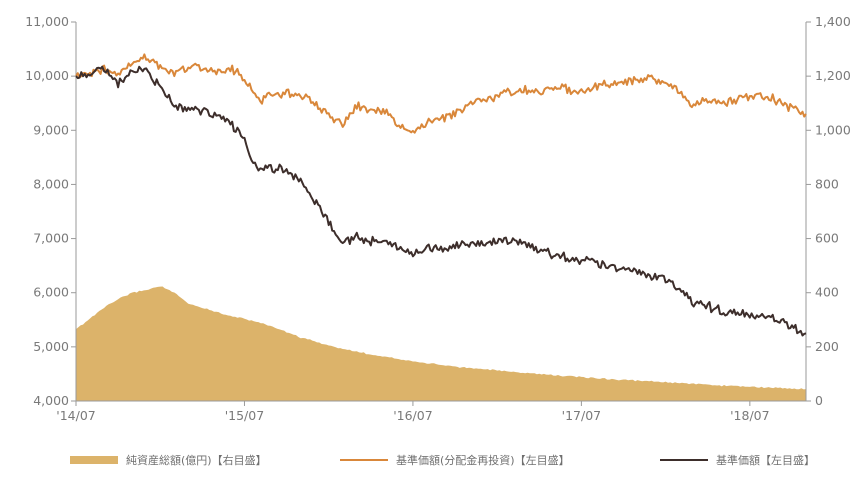 The image size is (861, 478). What do you see at coordinates (94, 460) in the screenshot?
I see `legend-swatch` at bounding box center [94, 460].